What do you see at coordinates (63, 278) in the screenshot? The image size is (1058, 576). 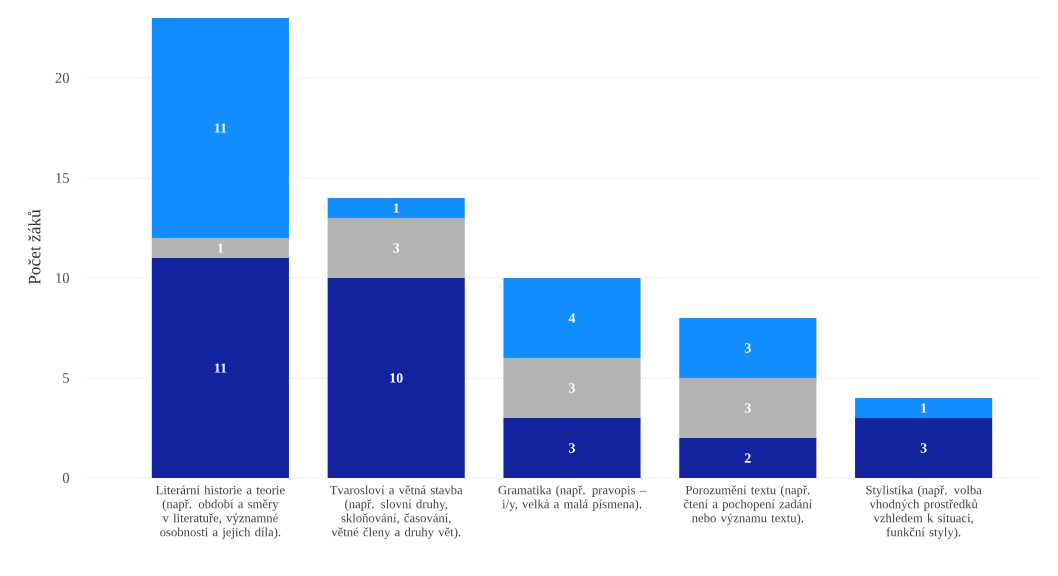 I see `y-tick-label: 10` at bounding box center [63, 278].